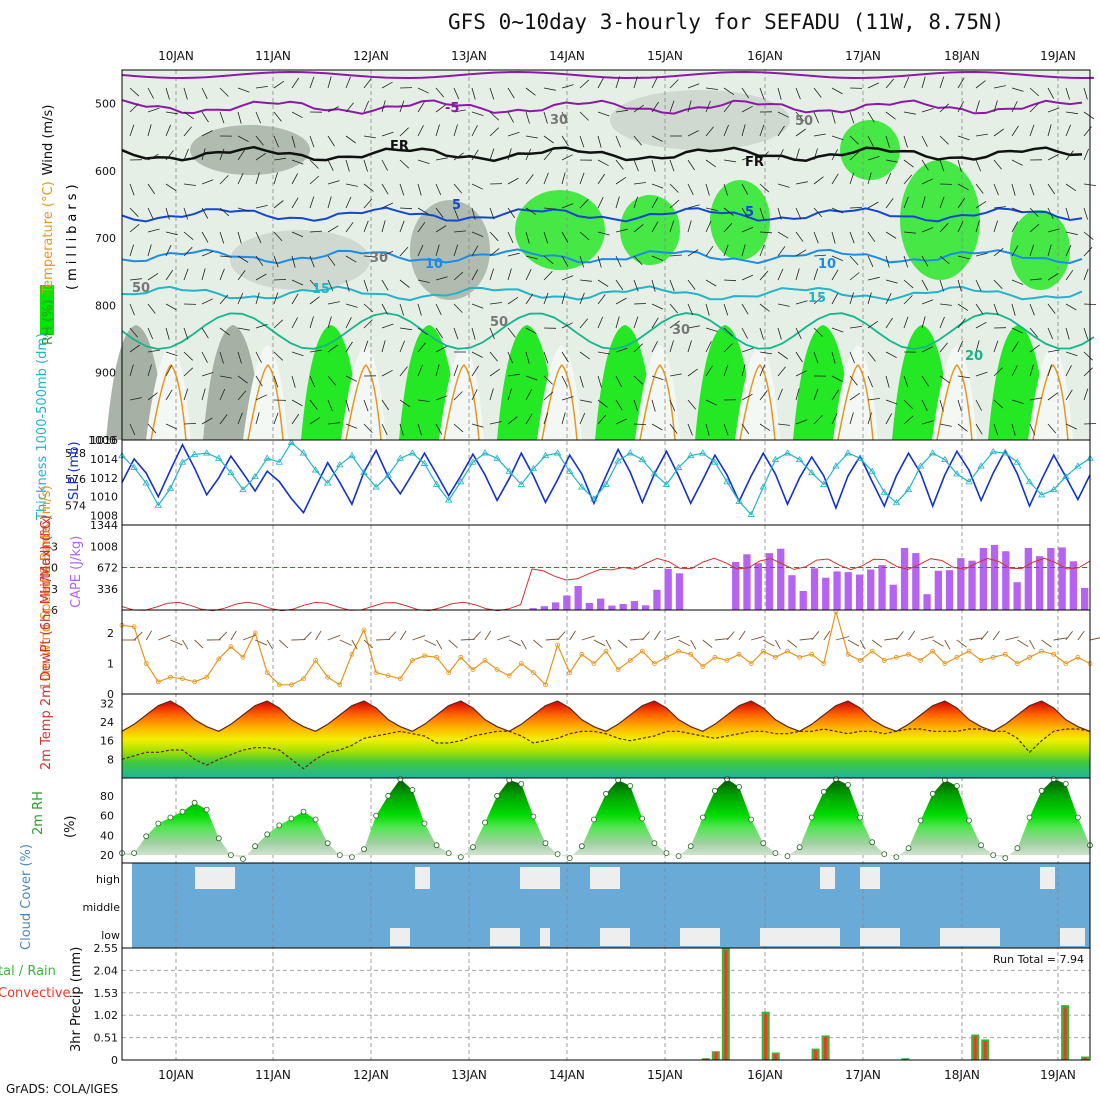 The height and width of the screenshot is (1100, 1100). What do you see at coordinates (602, 256) in the screenshot?
I see `isotherm-line` at bounding box center [602, 256].